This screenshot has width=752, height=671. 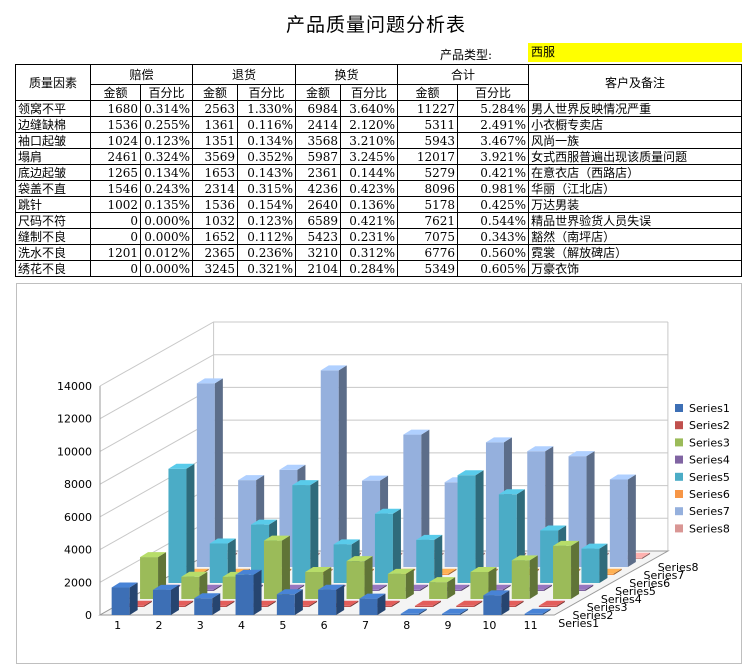 I want to click on factor-cell: 袖口起皱, so click(x=53, y=140).